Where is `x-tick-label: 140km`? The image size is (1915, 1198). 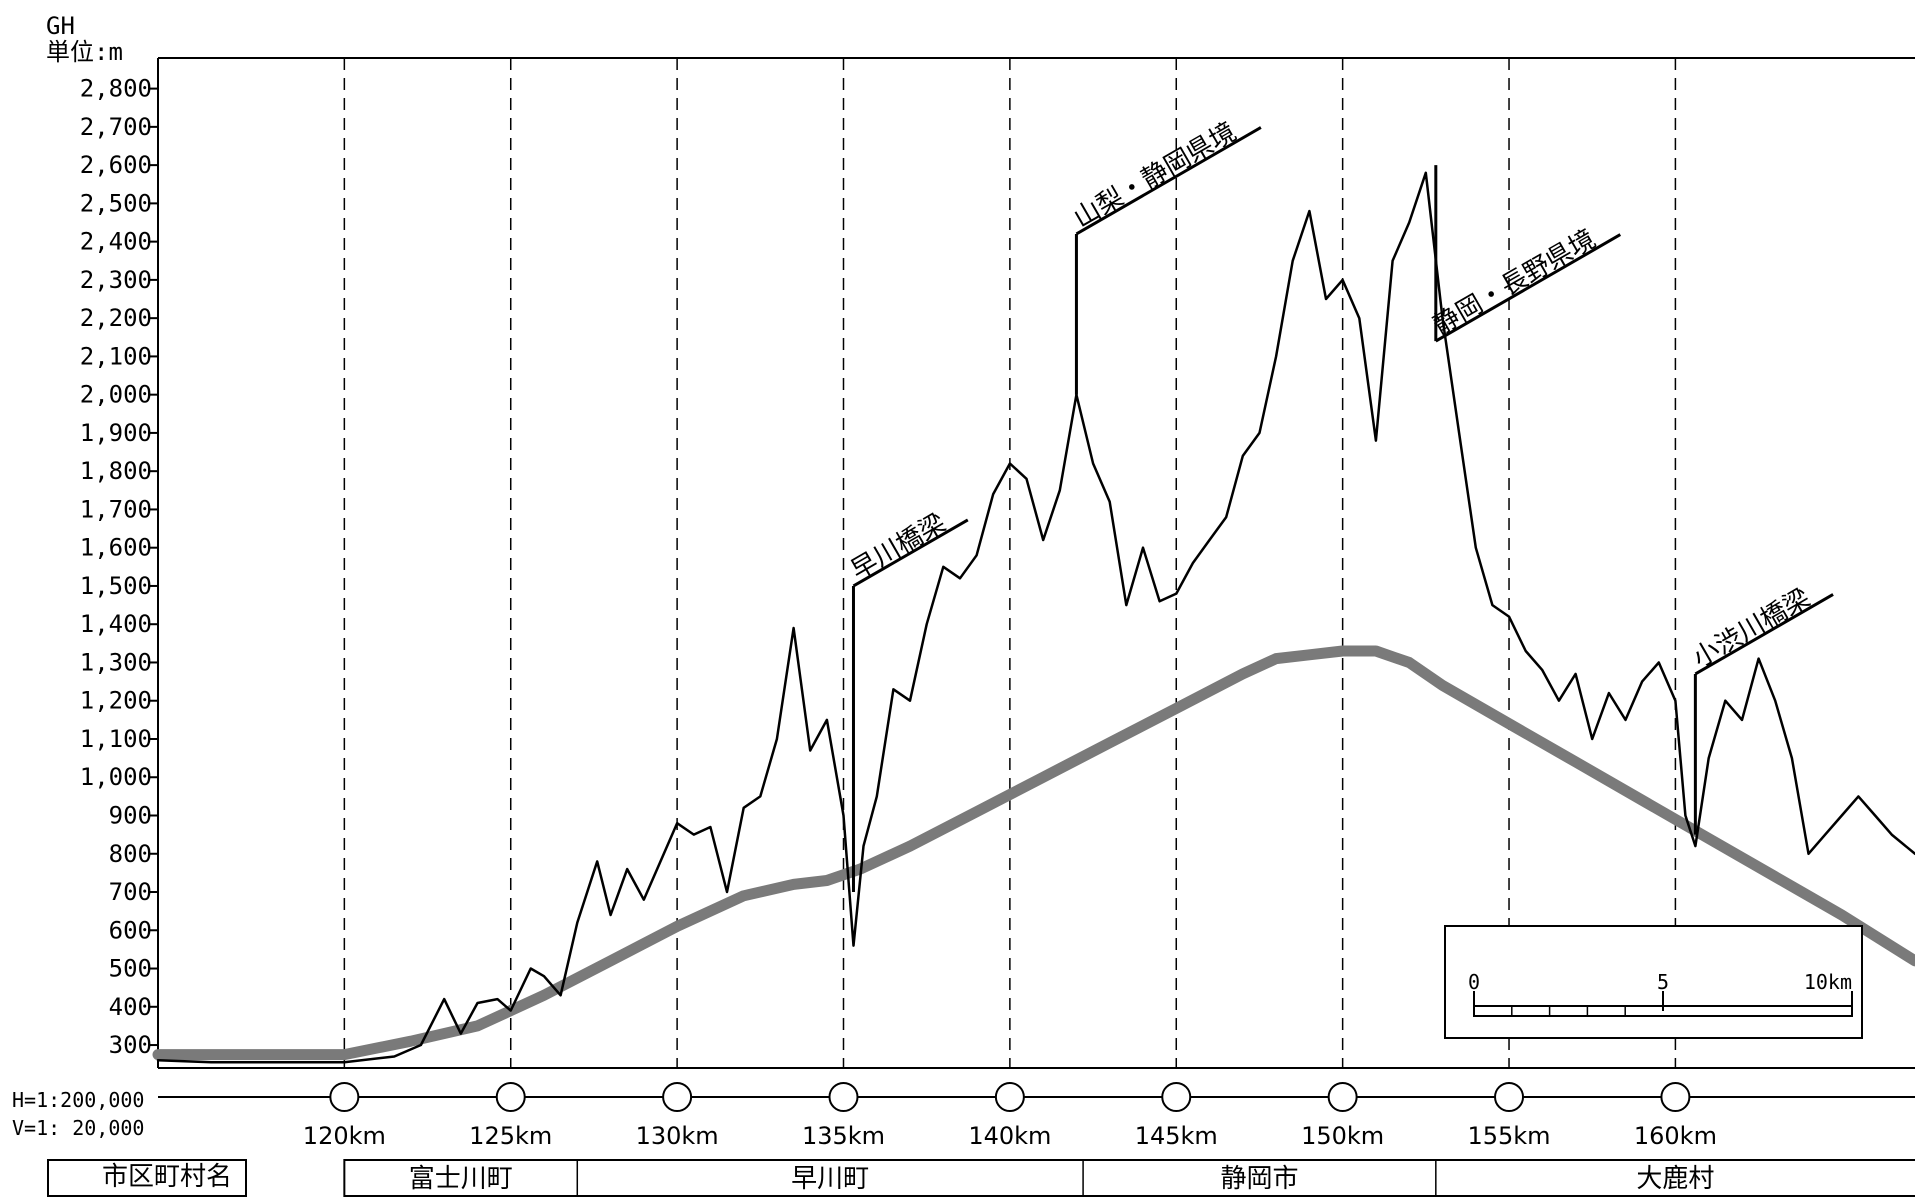 x-tick-label: 140km is located at coordinates (1009, 1136).